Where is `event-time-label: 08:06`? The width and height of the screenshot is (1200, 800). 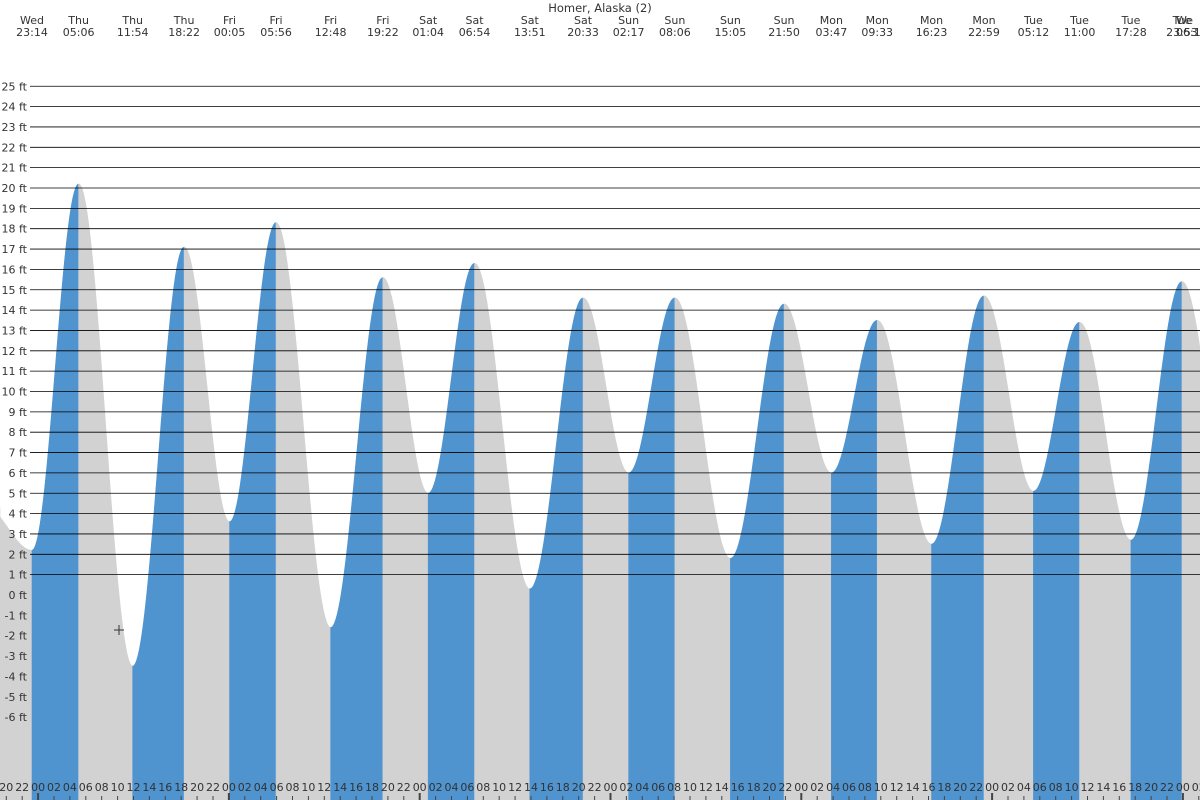
event-time-label: 08:06 is located at coordinates (675, 32).